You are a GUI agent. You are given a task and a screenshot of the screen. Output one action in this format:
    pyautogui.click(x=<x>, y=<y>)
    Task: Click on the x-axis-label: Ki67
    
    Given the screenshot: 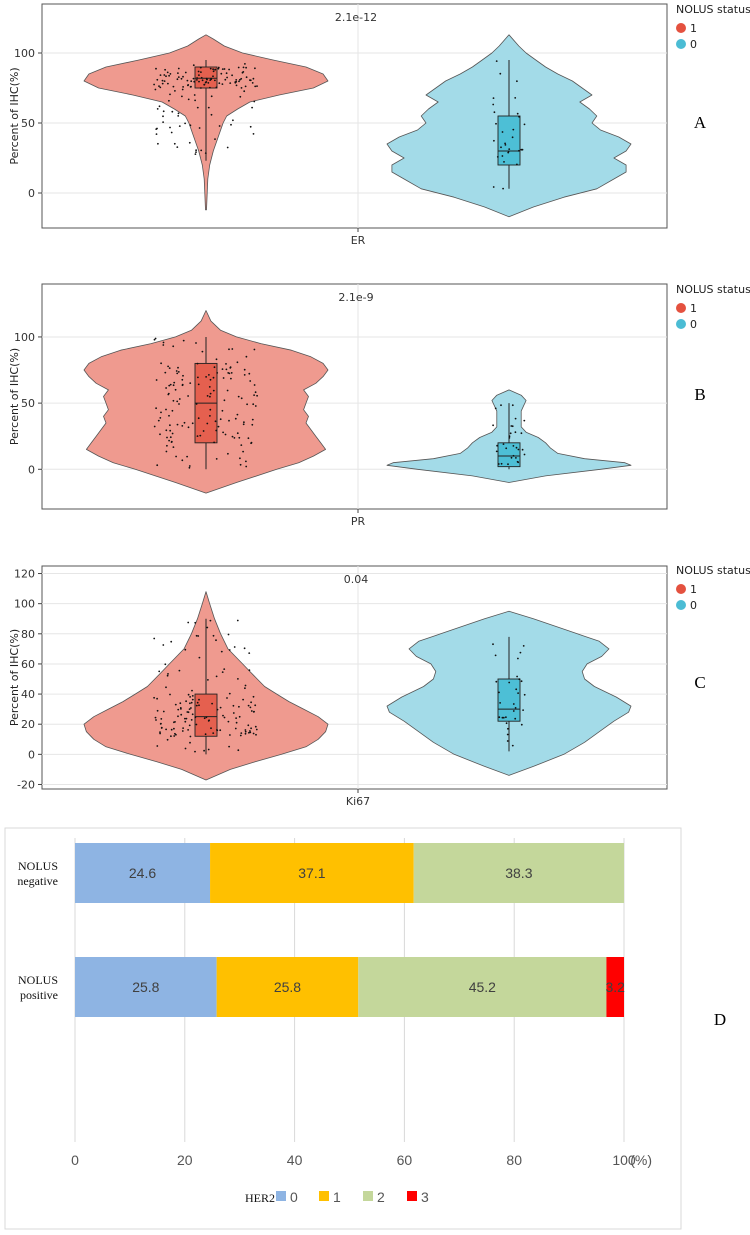 What is the action you would take?
    pyautogui.click(x=358, y=801)
    